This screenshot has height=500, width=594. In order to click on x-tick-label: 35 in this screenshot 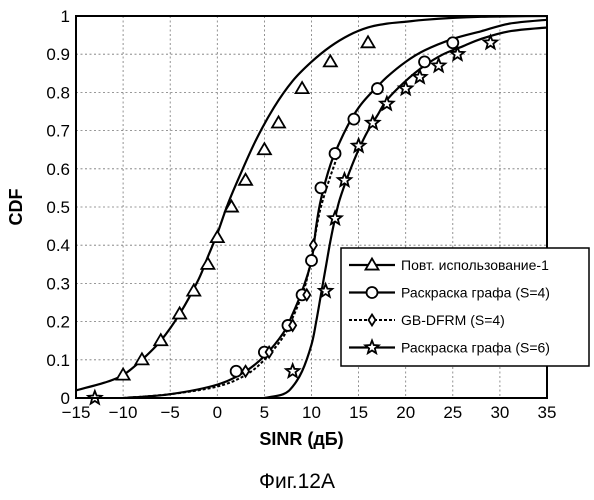, I will do `click(547, 412)`.